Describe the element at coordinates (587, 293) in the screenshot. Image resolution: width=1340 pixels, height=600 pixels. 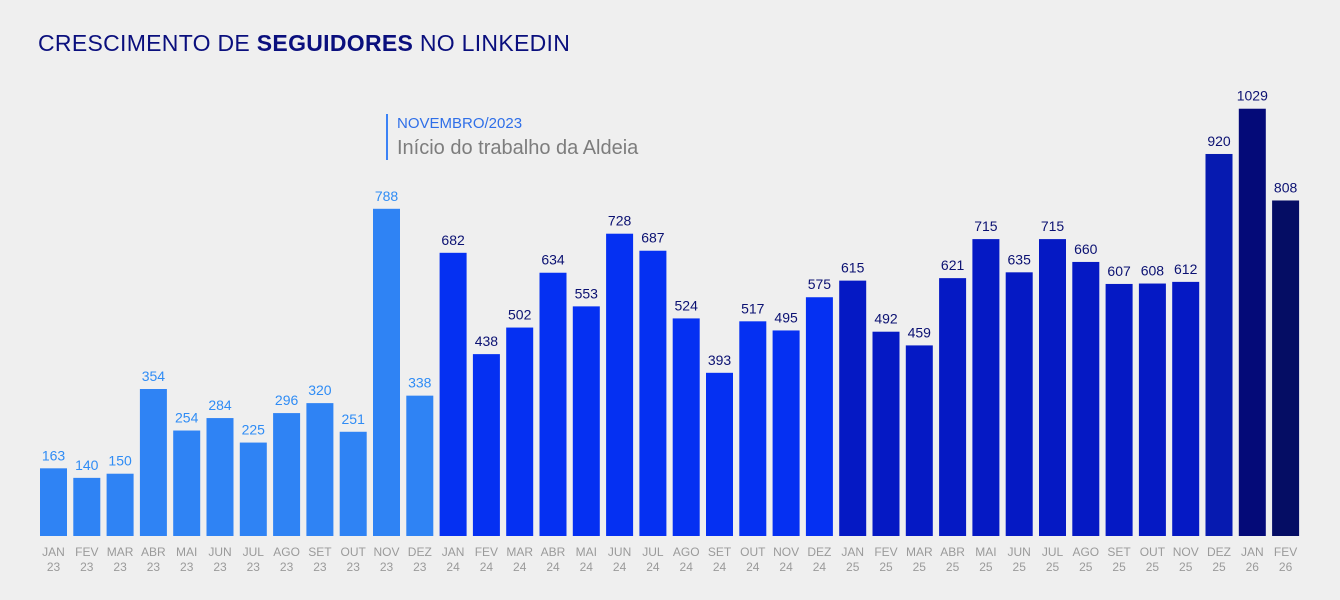
I see `data-label: 553` at that location.